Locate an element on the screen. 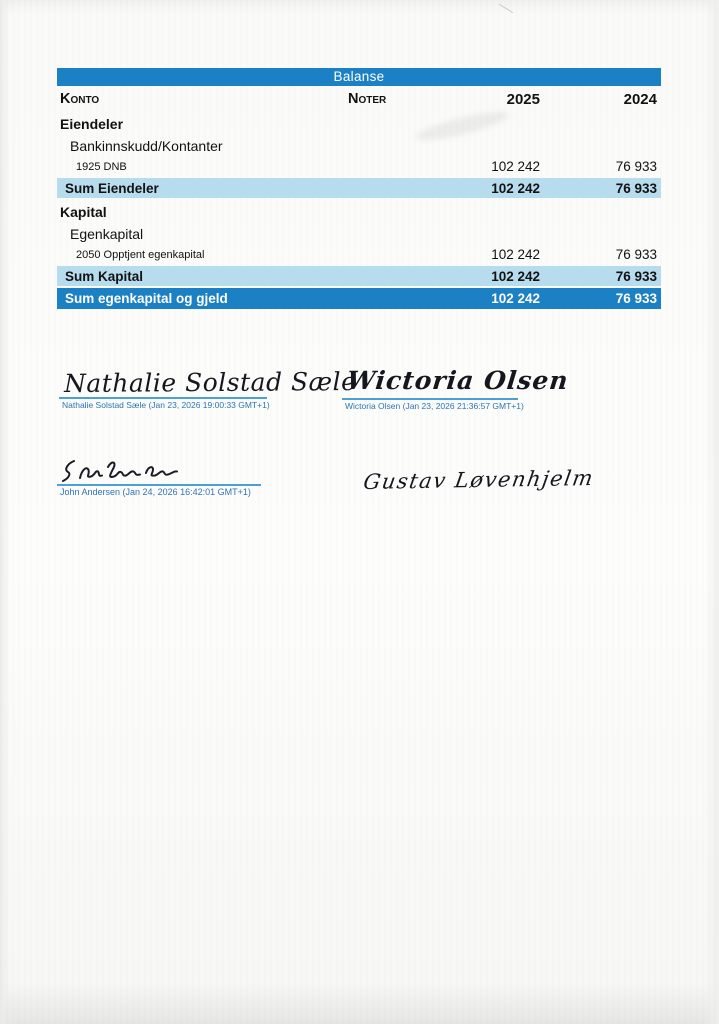 Image resolution: width=719 pixels, height=1024 pixels. column-header-noter: Noter is located at coordinates (367, 99).